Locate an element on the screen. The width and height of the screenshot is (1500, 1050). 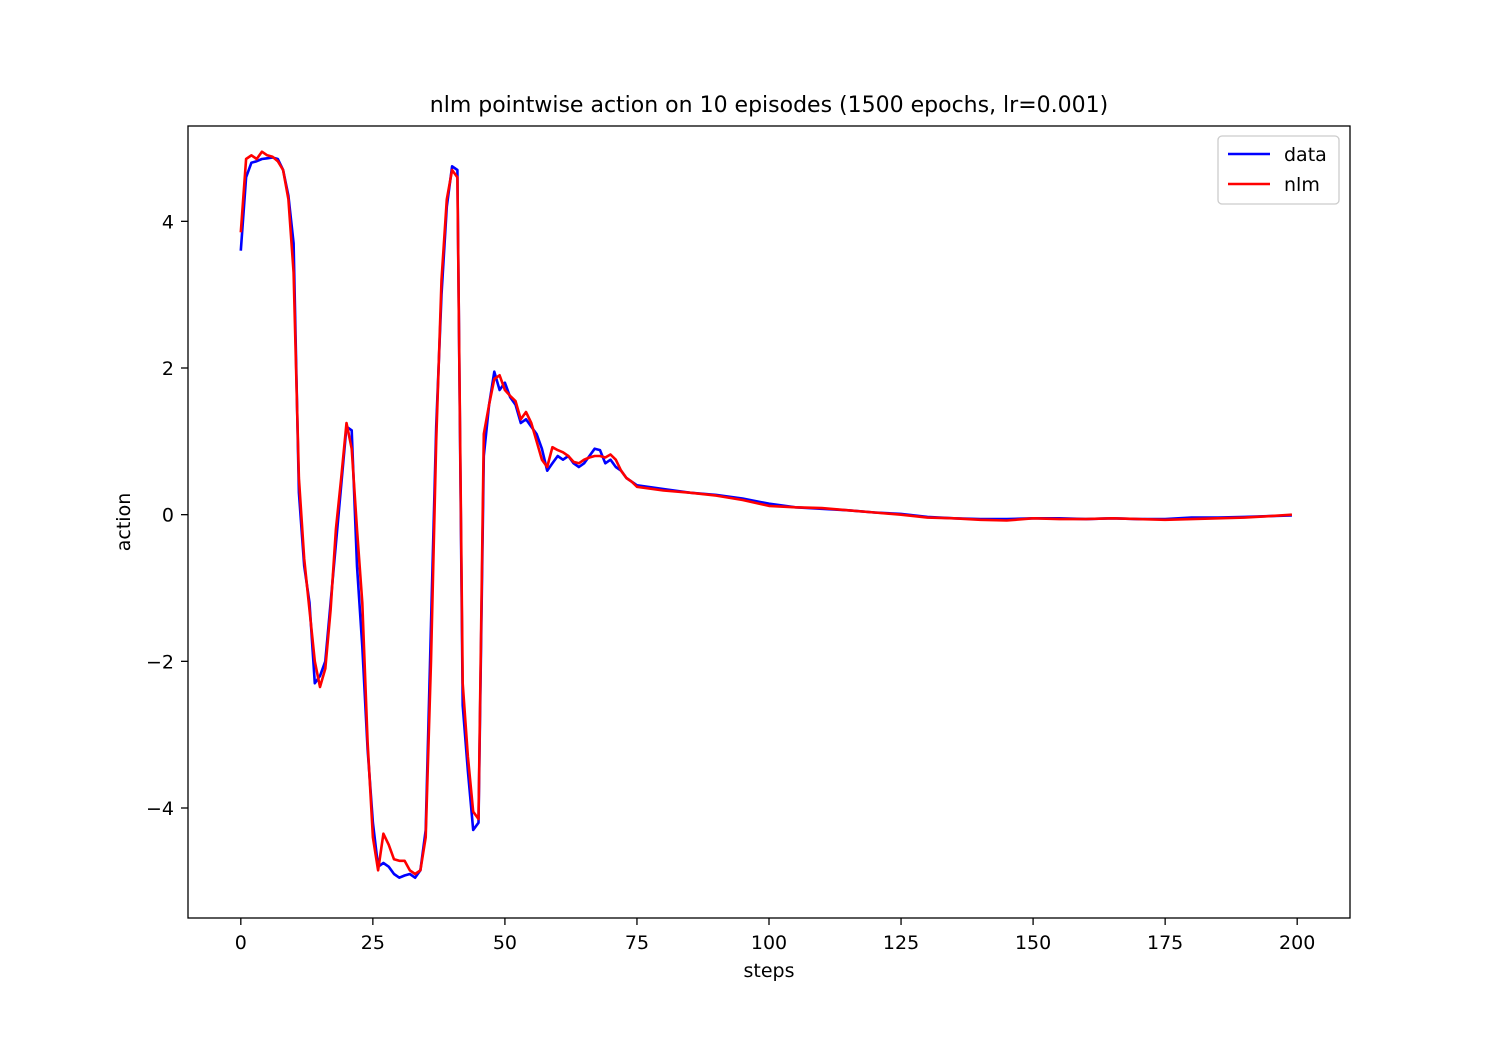
x-tick-label: 100 is located at coordinates (769, 943).